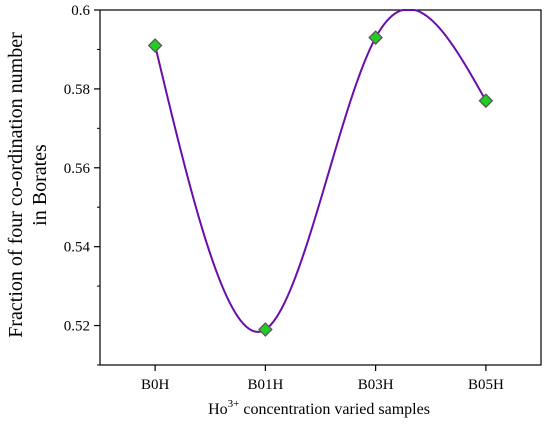  I want to click on x-tick-label: B0H, so click(155, 385).